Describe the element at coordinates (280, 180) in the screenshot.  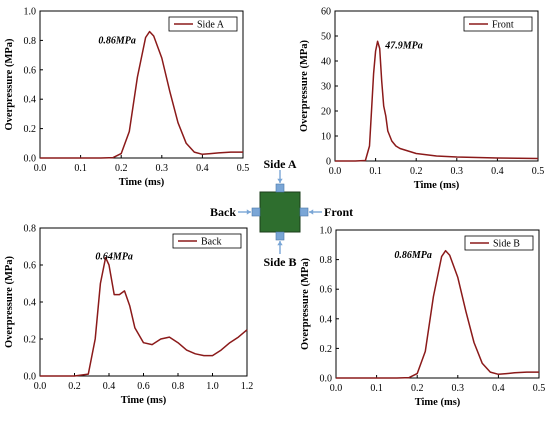
I see `arrow-side-a-head` at that location.